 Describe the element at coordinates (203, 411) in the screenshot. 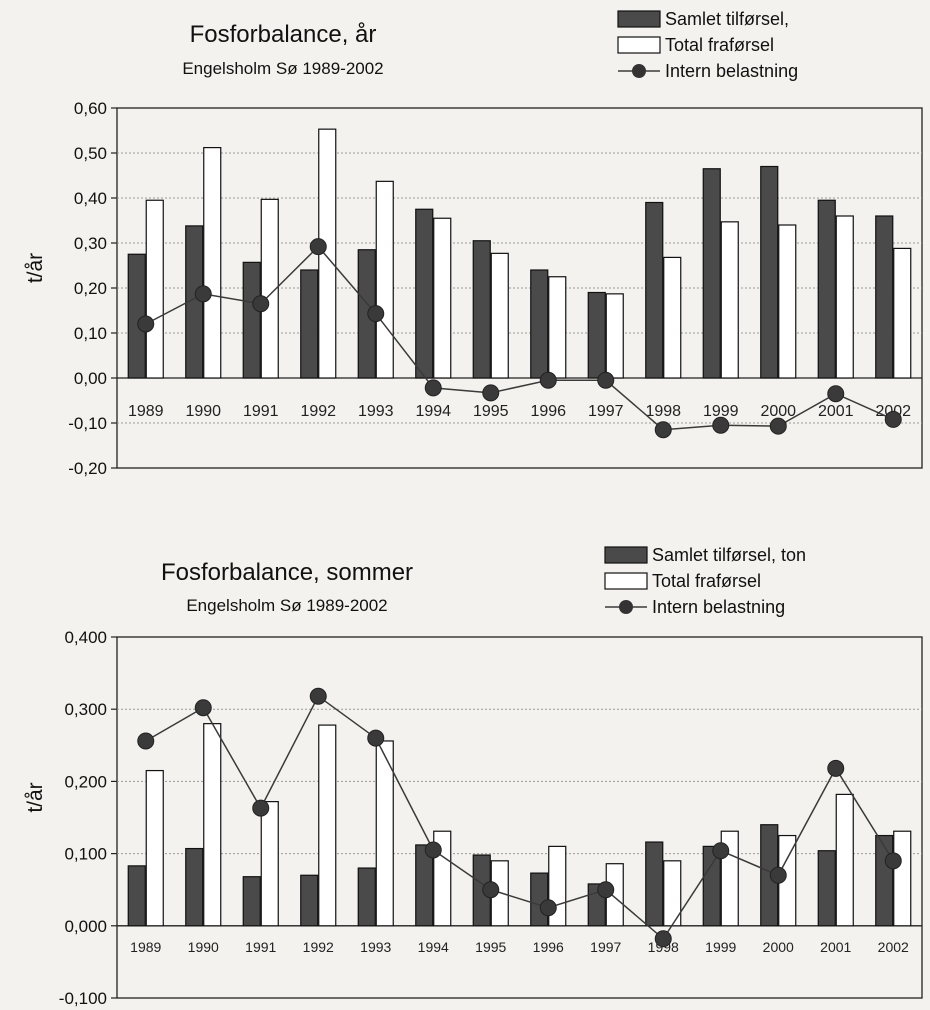

I see `x-tick-label: 1990` at that location.